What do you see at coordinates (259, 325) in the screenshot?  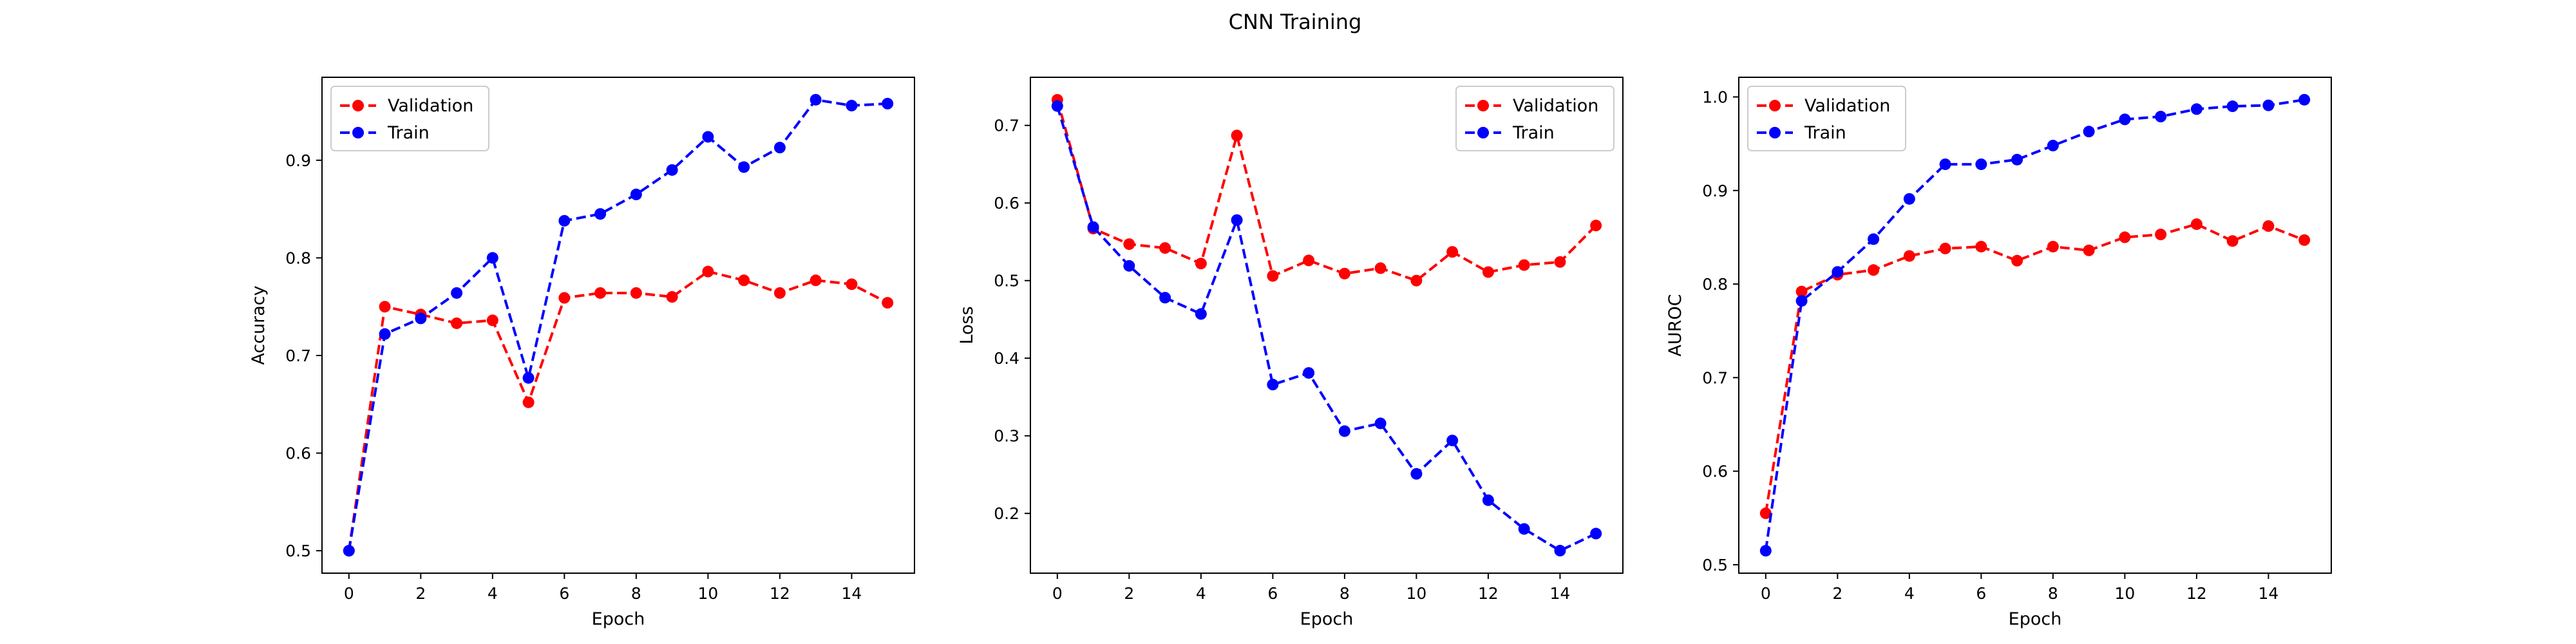 I see `y-axis-label: Accuracy` at bounding box center [259, 325].